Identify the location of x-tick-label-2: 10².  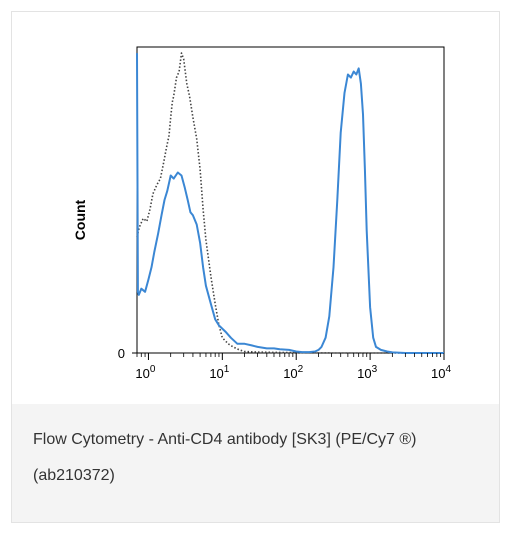
(293, 372).